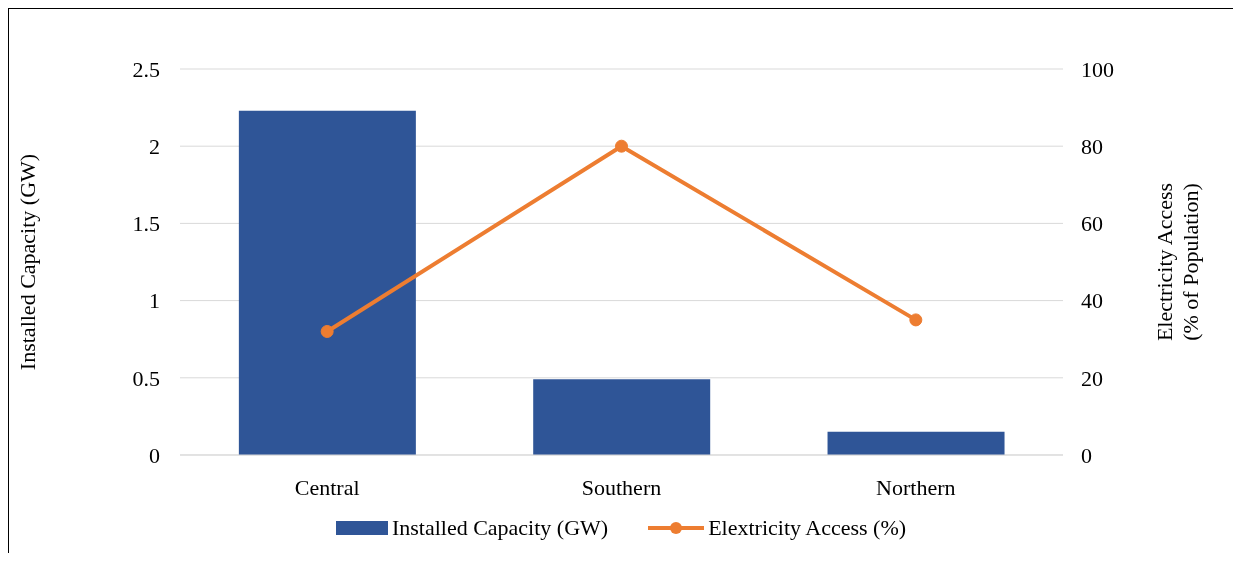  Describe the element at coordinates (27, 262) in the screenshot. I see `y-axis-title: Installed Capacity (GW)` at that location.